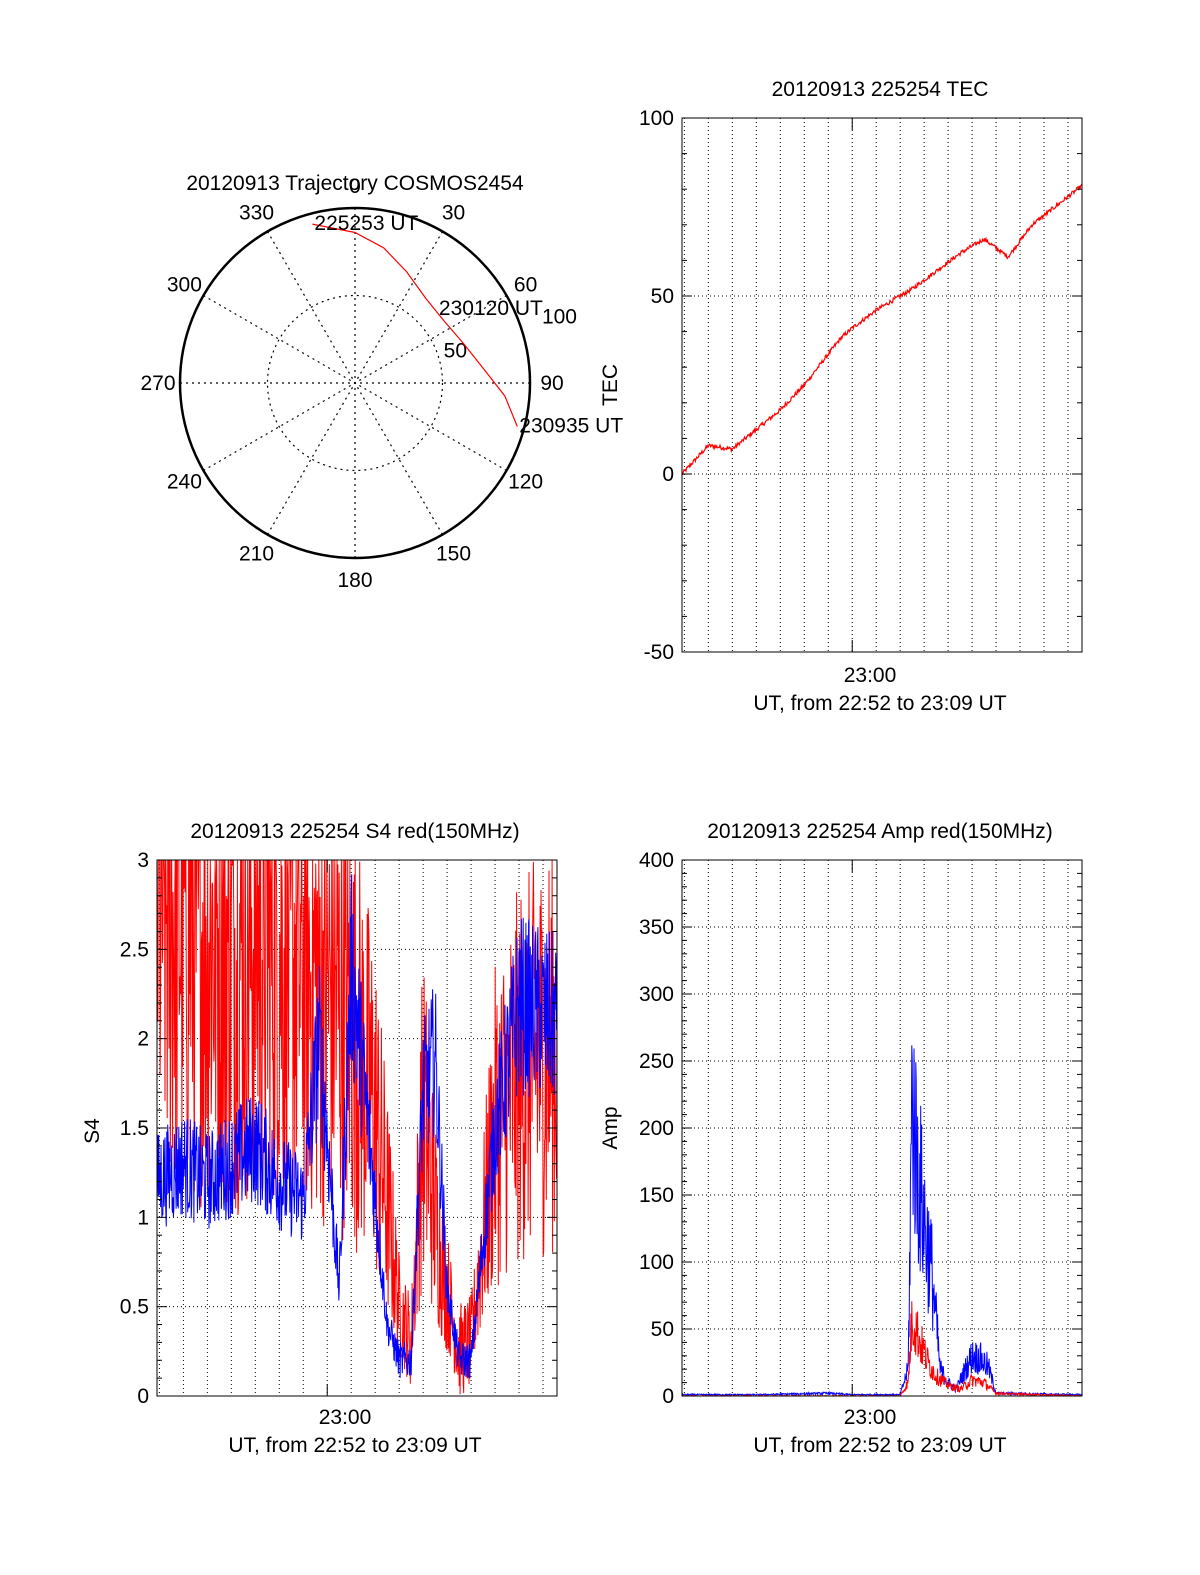  What do you see at coordinates (354, 580) in the screenshot?
I see `polar-azimuth-label: 180` at bounding box center [354, 580].